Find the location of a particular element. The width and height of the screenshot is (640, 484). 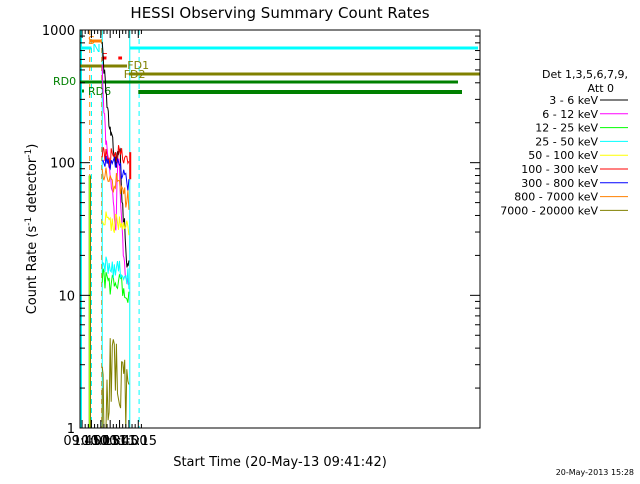

y-axis-title: Count Rate (s-1 detector-1) is located at coordinates (32, 229).